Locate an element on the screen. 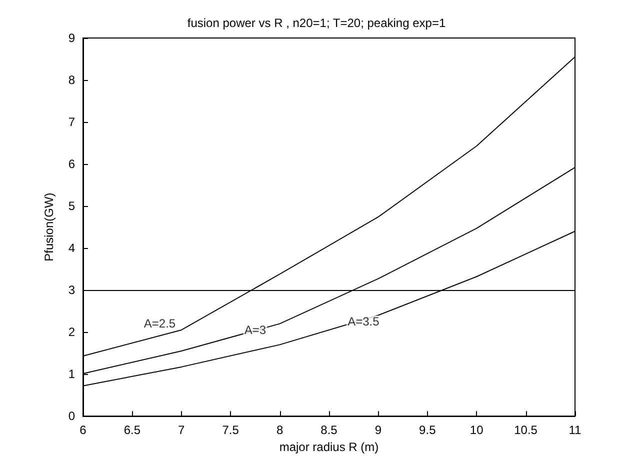  y-tick-label: 0 is located at coordinates (72, 416).